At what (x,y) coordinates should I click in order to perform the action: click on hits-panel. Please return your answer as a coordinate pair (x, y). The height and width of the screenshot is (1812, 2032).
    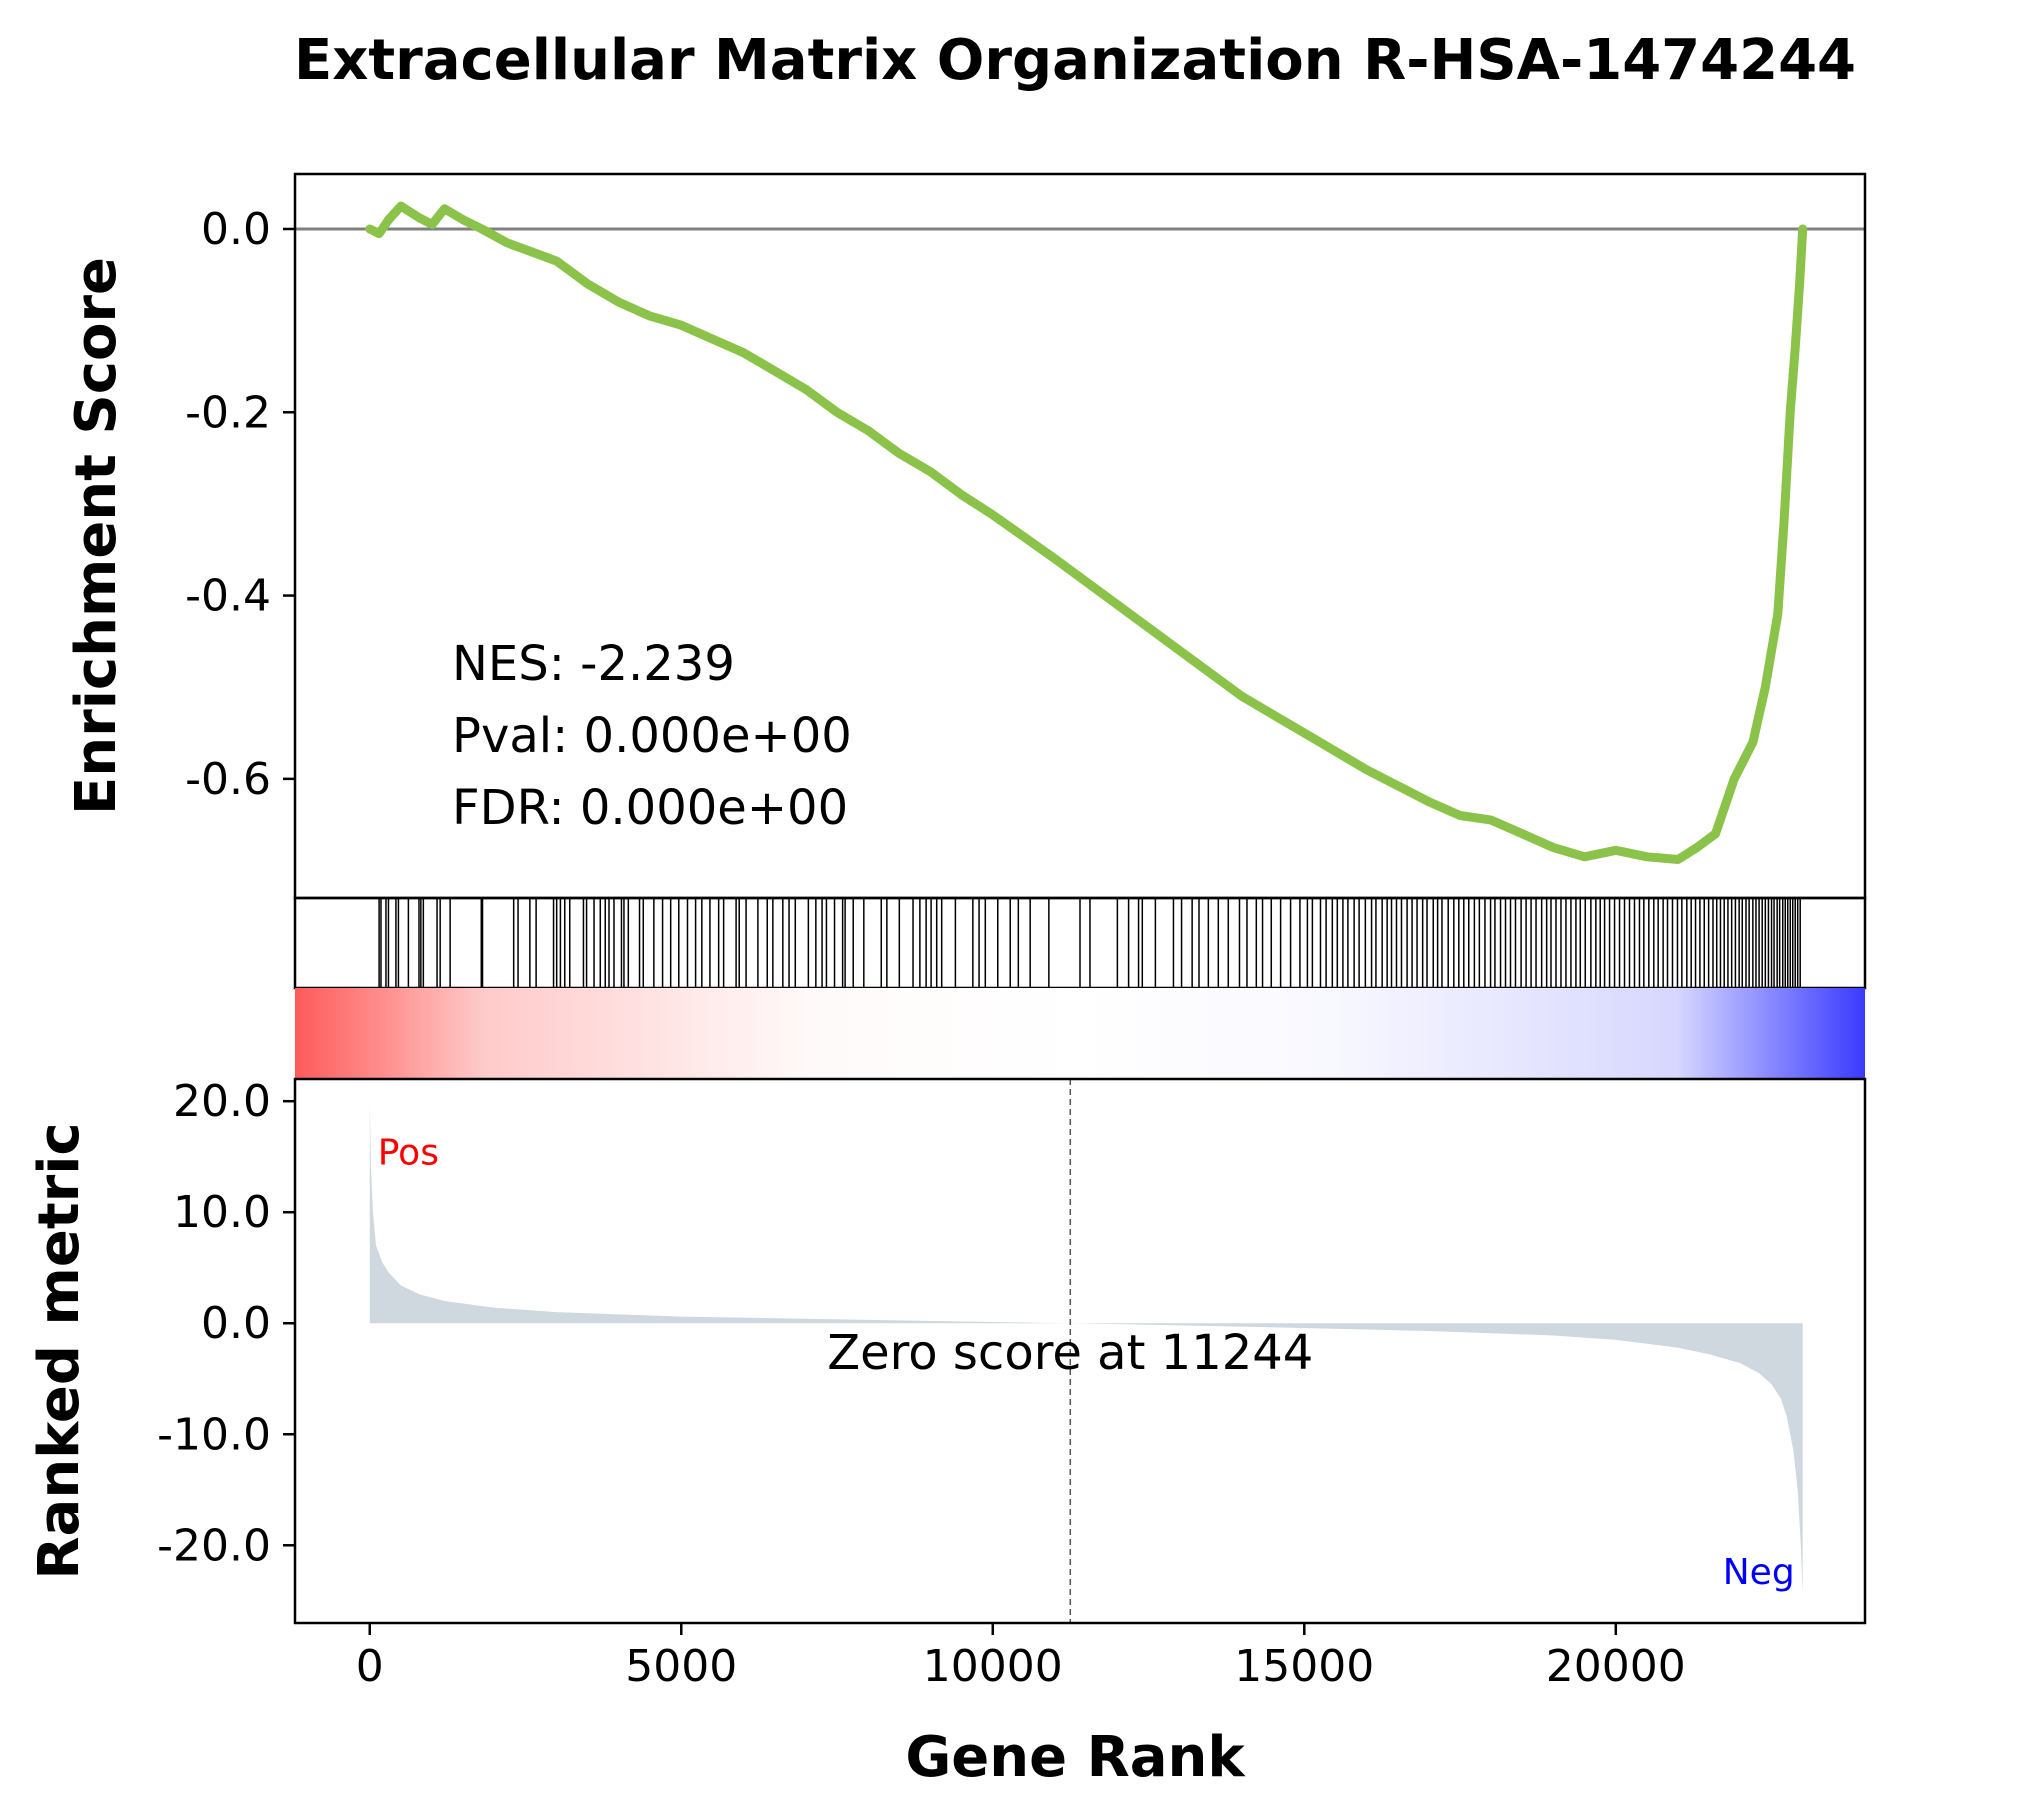
    Looking at the image, I should click on (1080, 943).